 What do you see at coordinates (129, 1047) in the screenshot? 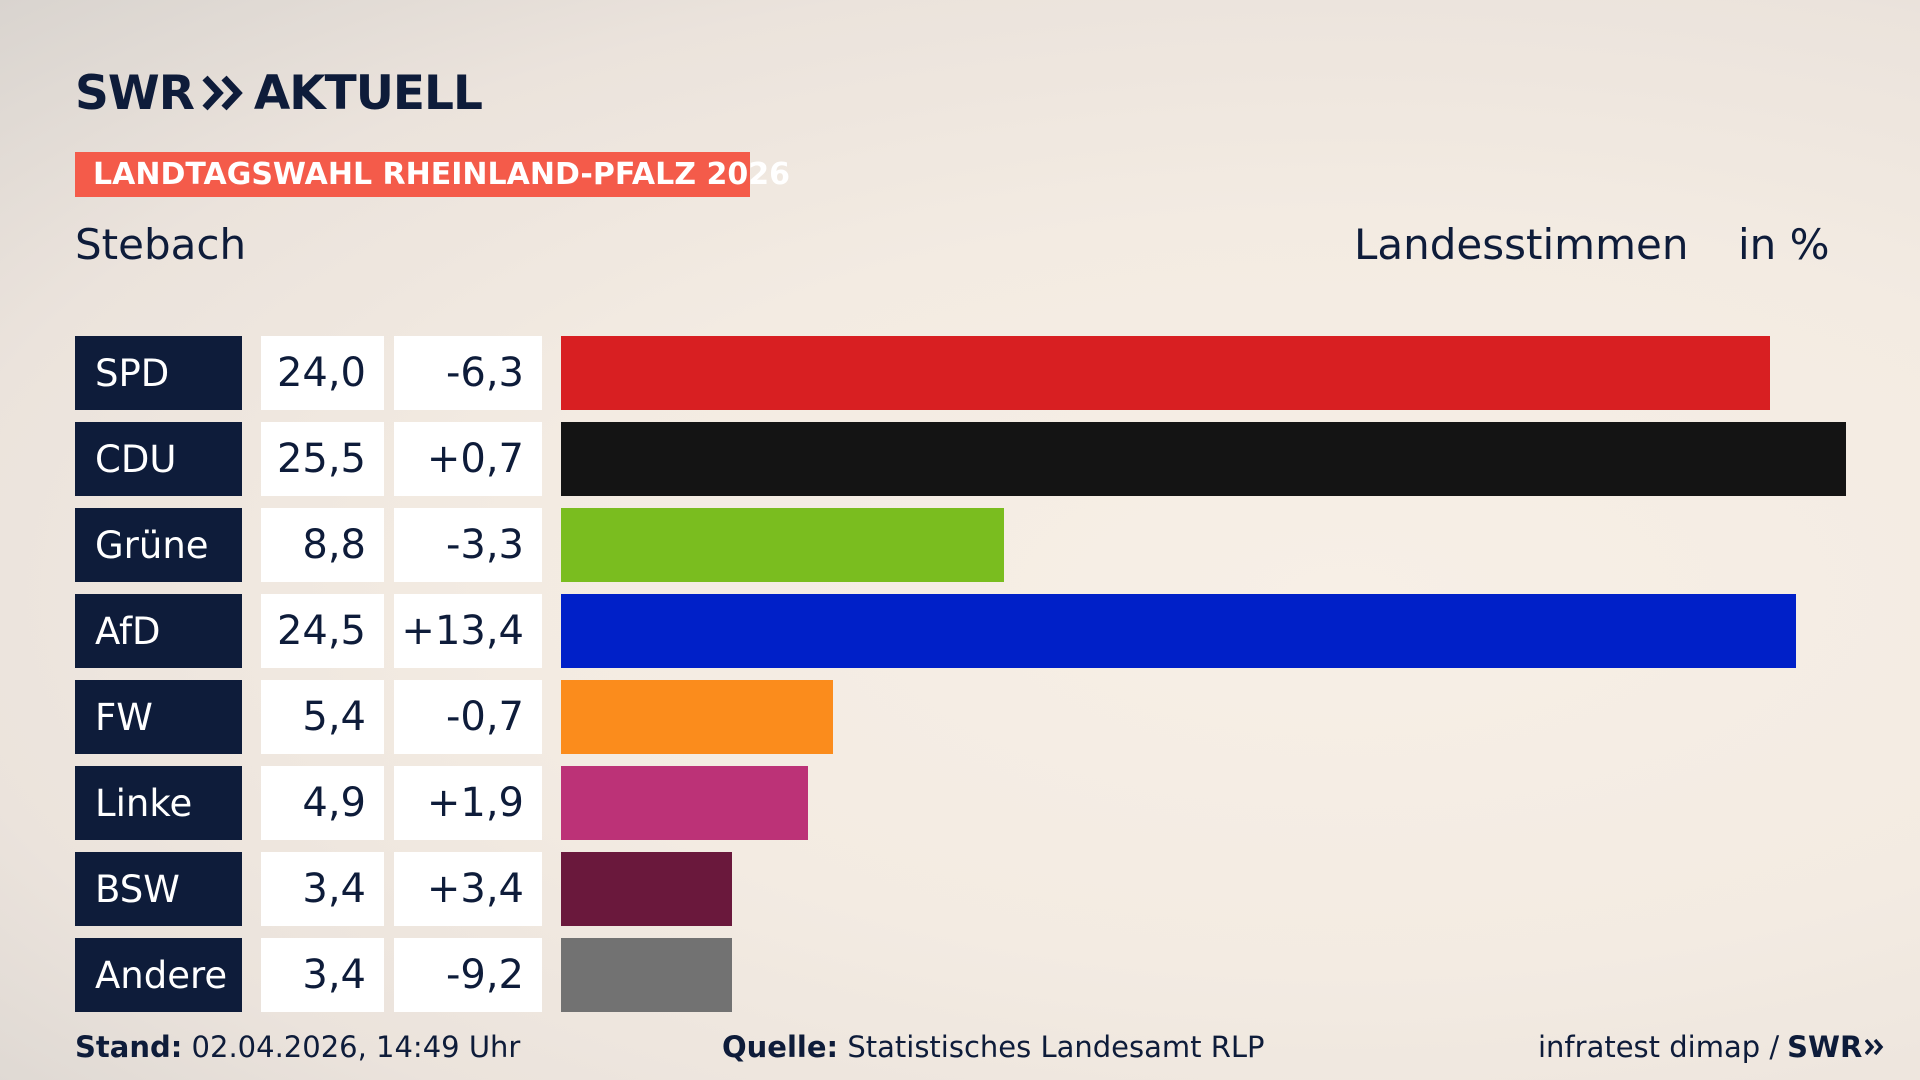
I see `stand-label: Stand:` at bounding box center [129, 1047].